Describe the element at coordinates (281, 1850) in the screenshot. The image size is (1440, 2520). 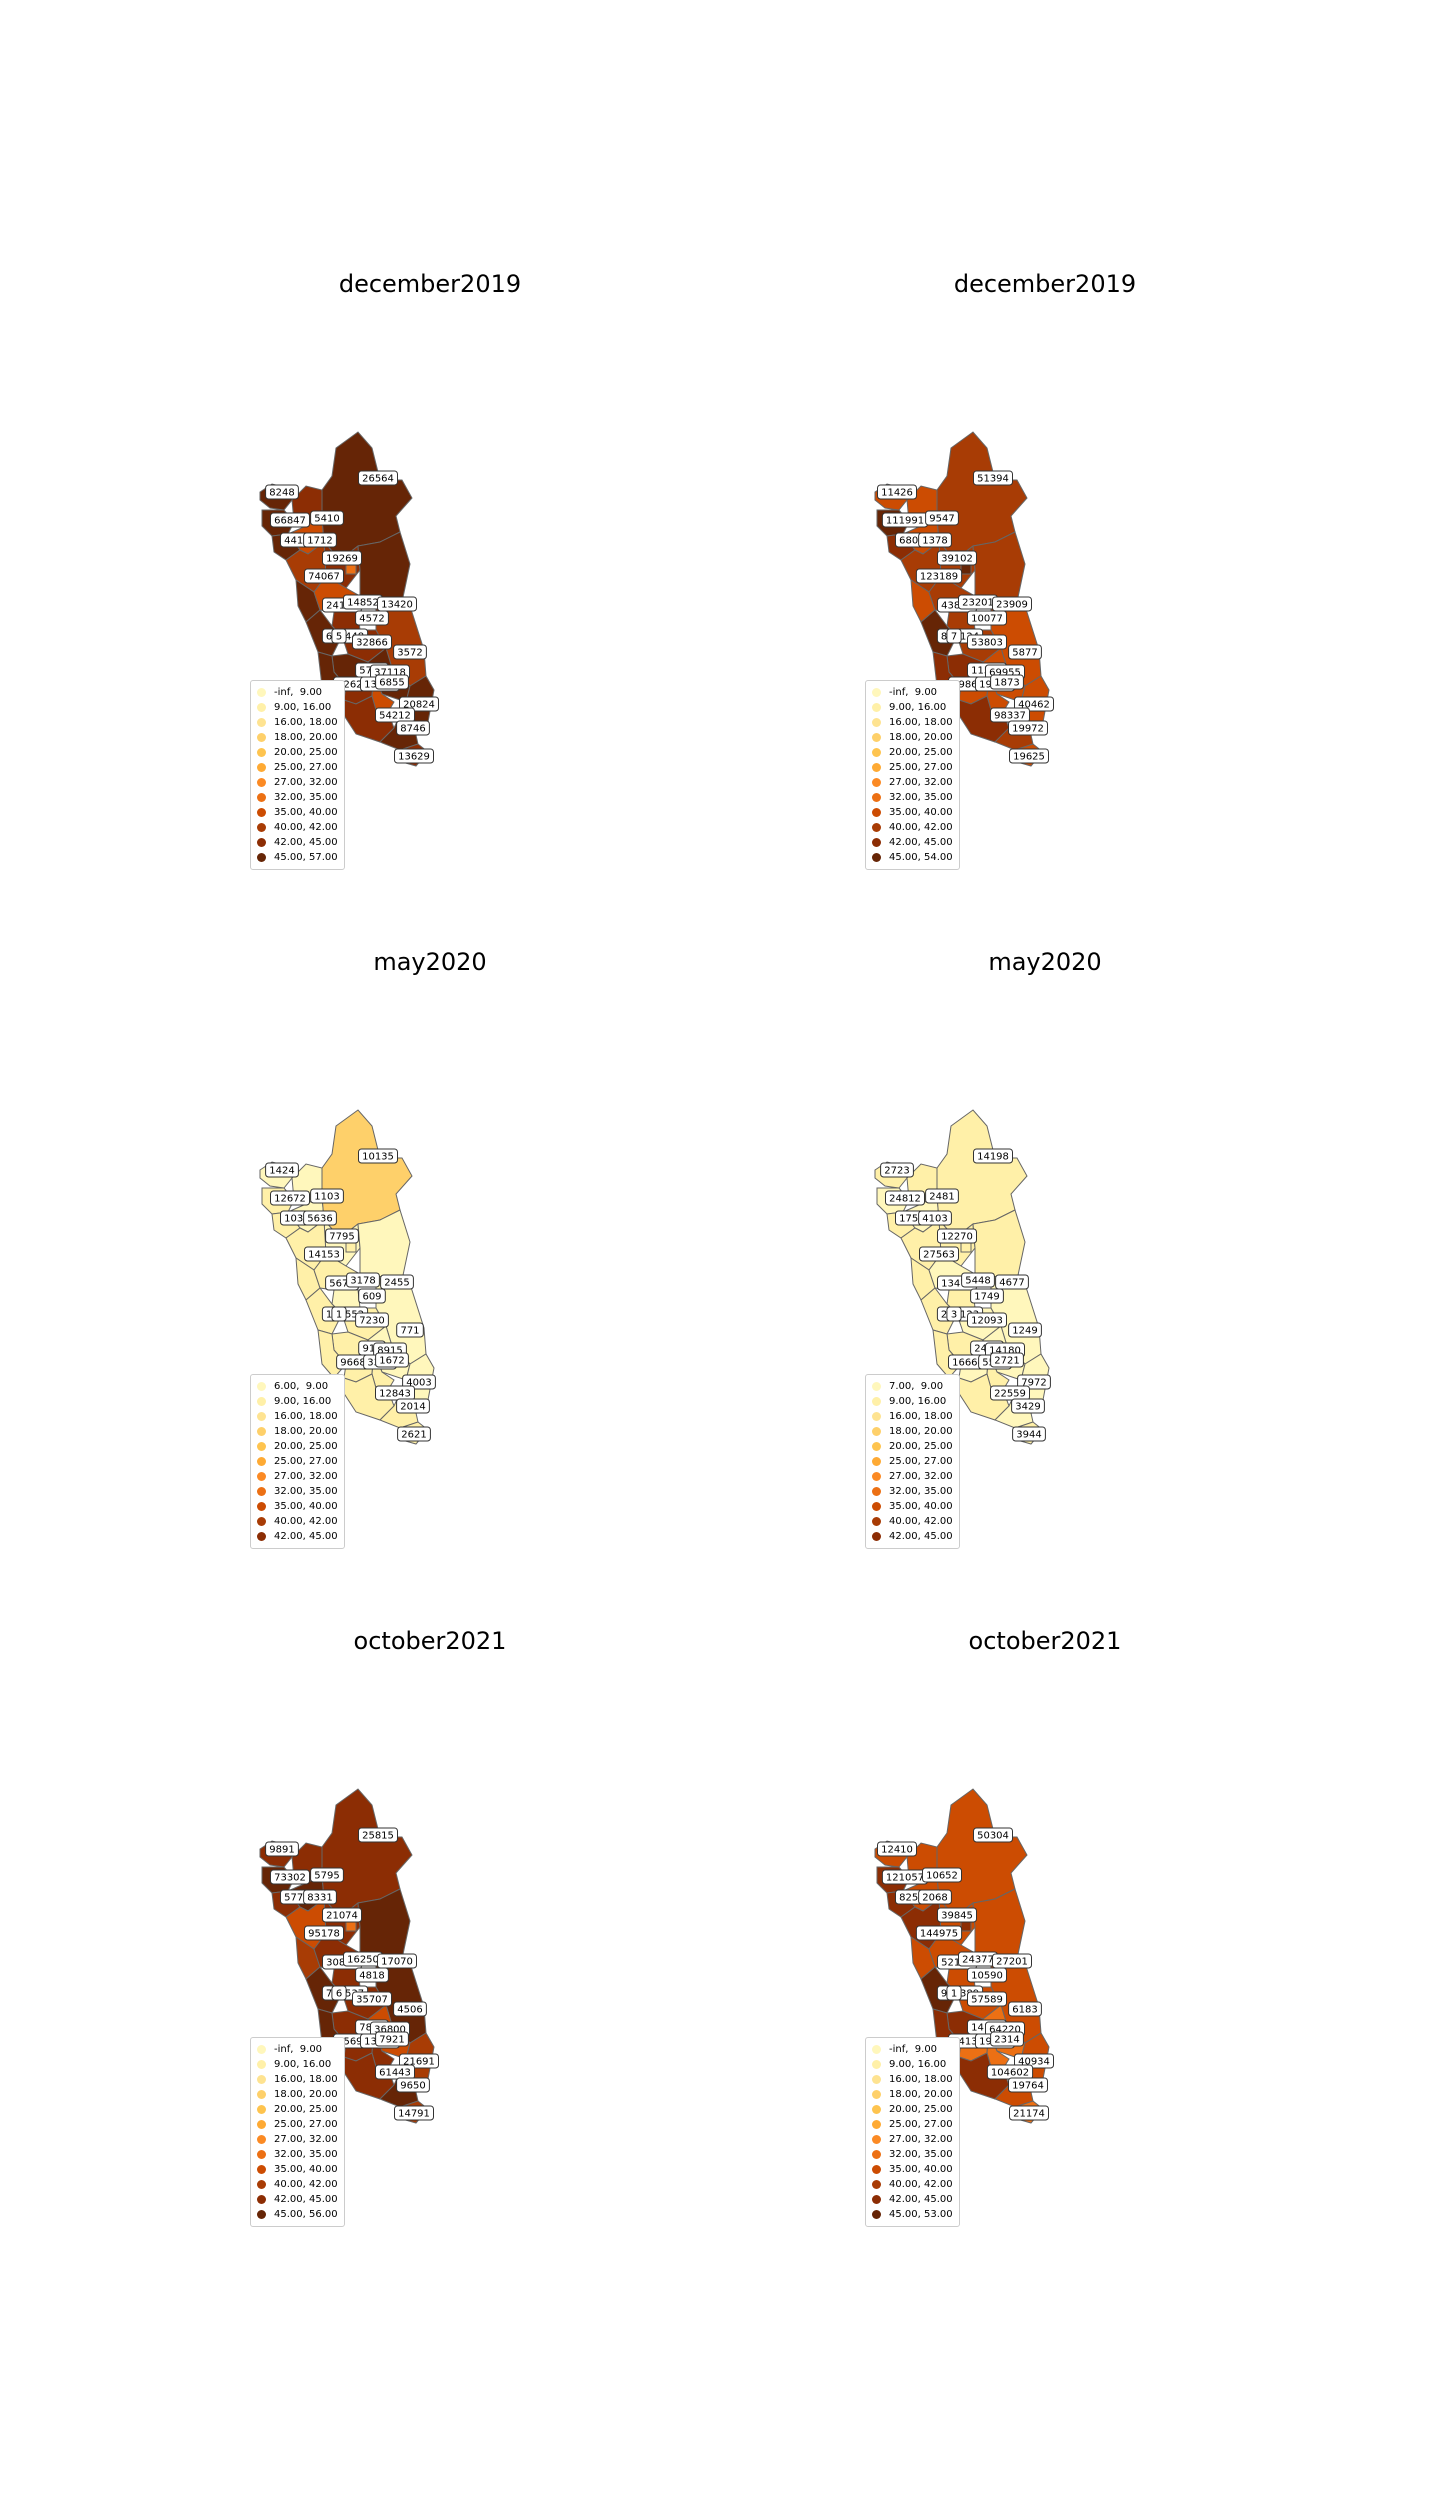
I see `svg-text: 9891` at that location.